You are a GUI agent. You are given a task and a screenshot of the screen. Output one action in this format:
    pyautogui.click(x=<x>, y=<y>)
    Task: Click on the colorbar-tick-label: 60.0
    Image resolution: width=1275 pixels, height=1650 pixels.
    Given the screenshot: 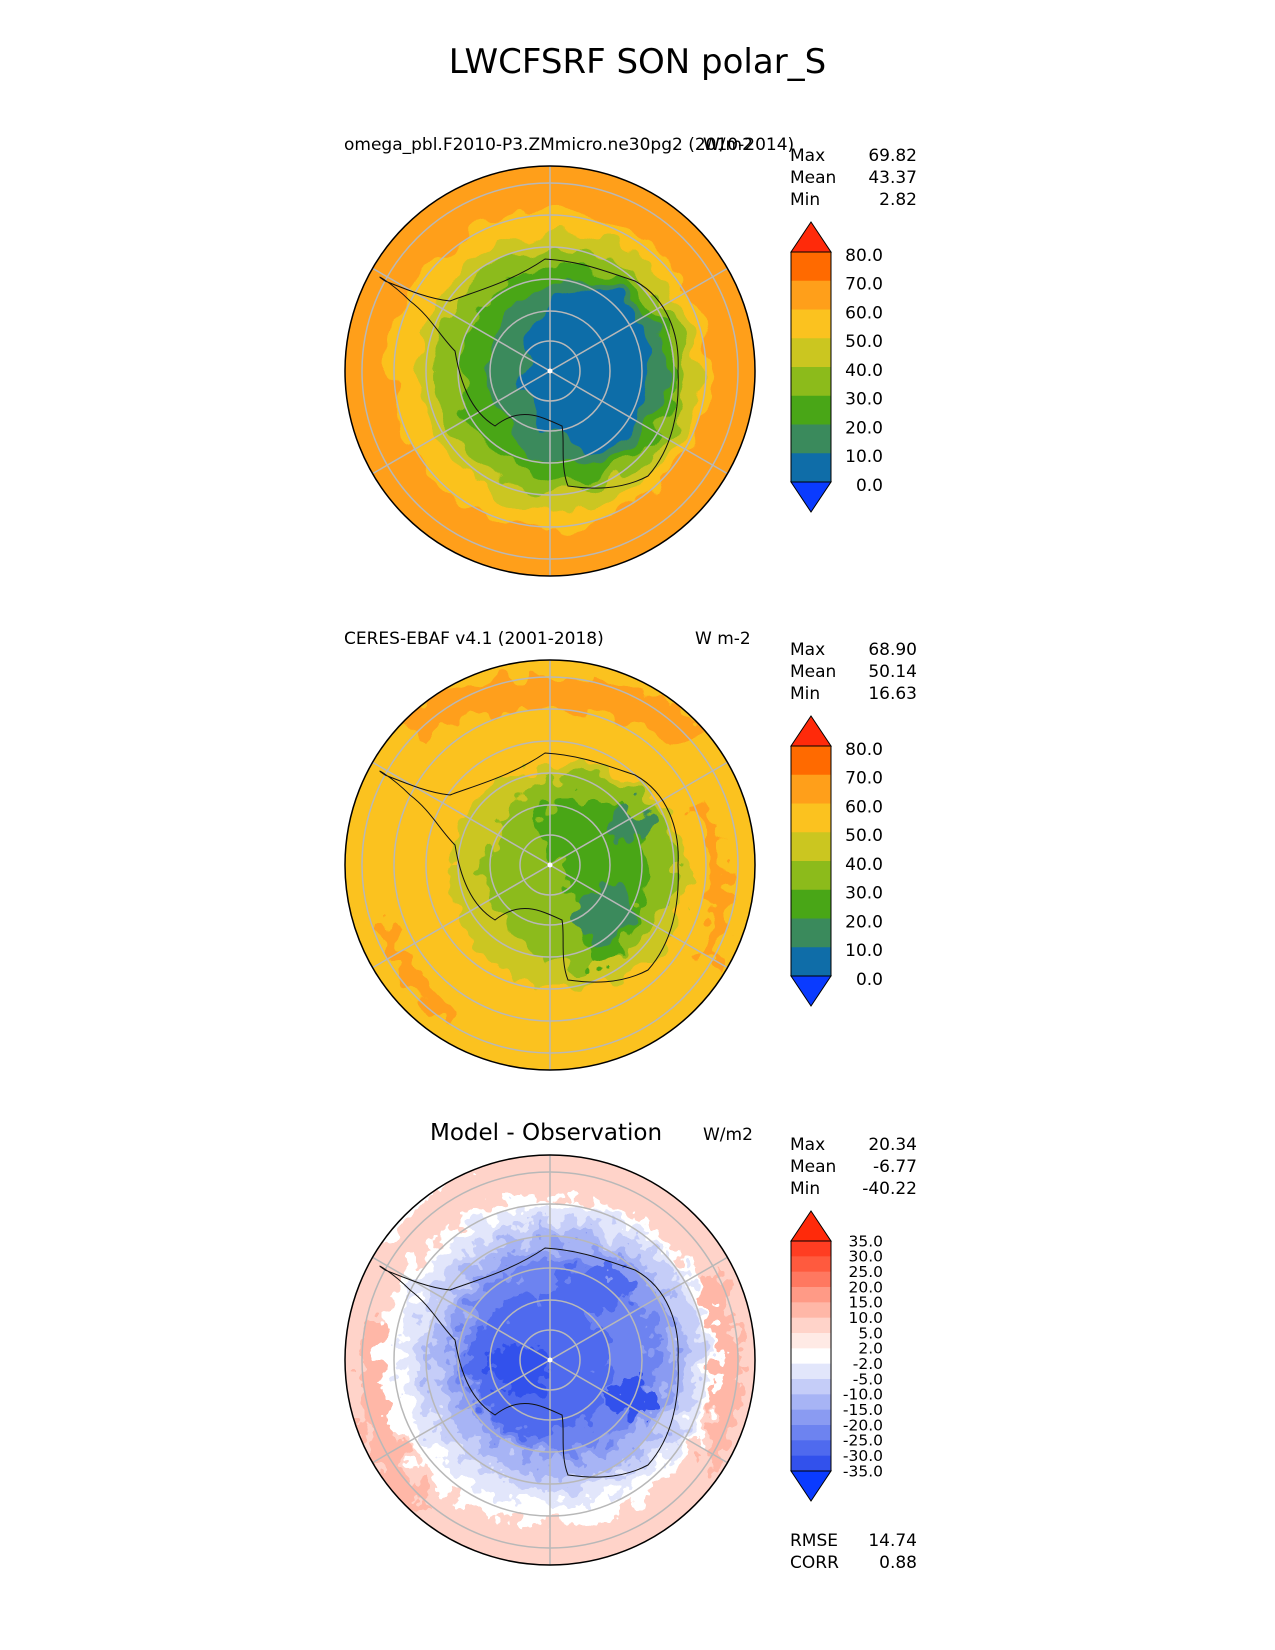 What is the action you would take?
    pyautogui.click(x=864, y=807)
    